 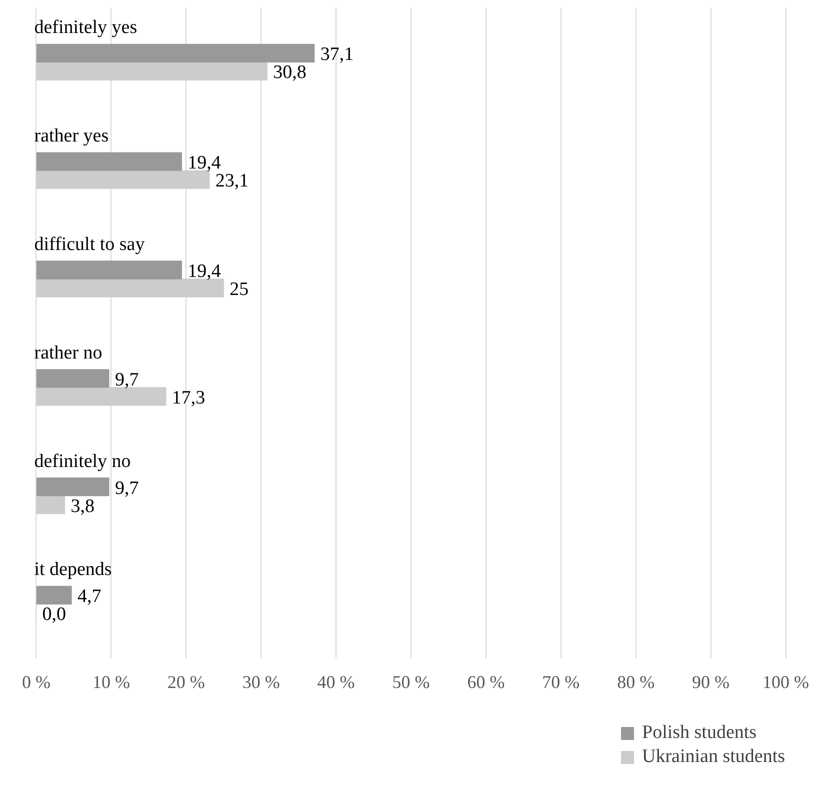 I want to click on y-tick-label: definitely no, so click(x=82, y=461).